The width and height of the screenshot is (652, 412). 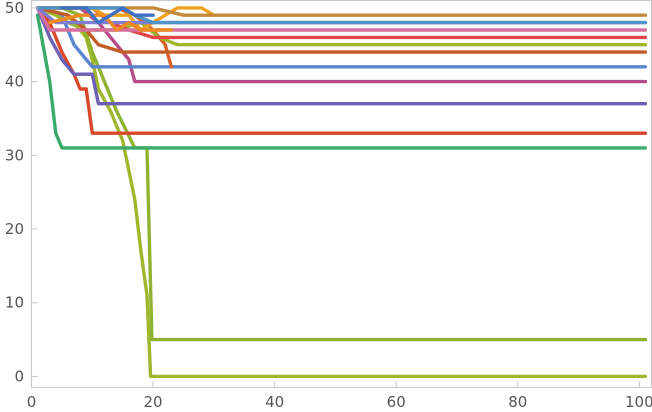 I want to click on x-tick-label: 40, so click(x=274, y=402).